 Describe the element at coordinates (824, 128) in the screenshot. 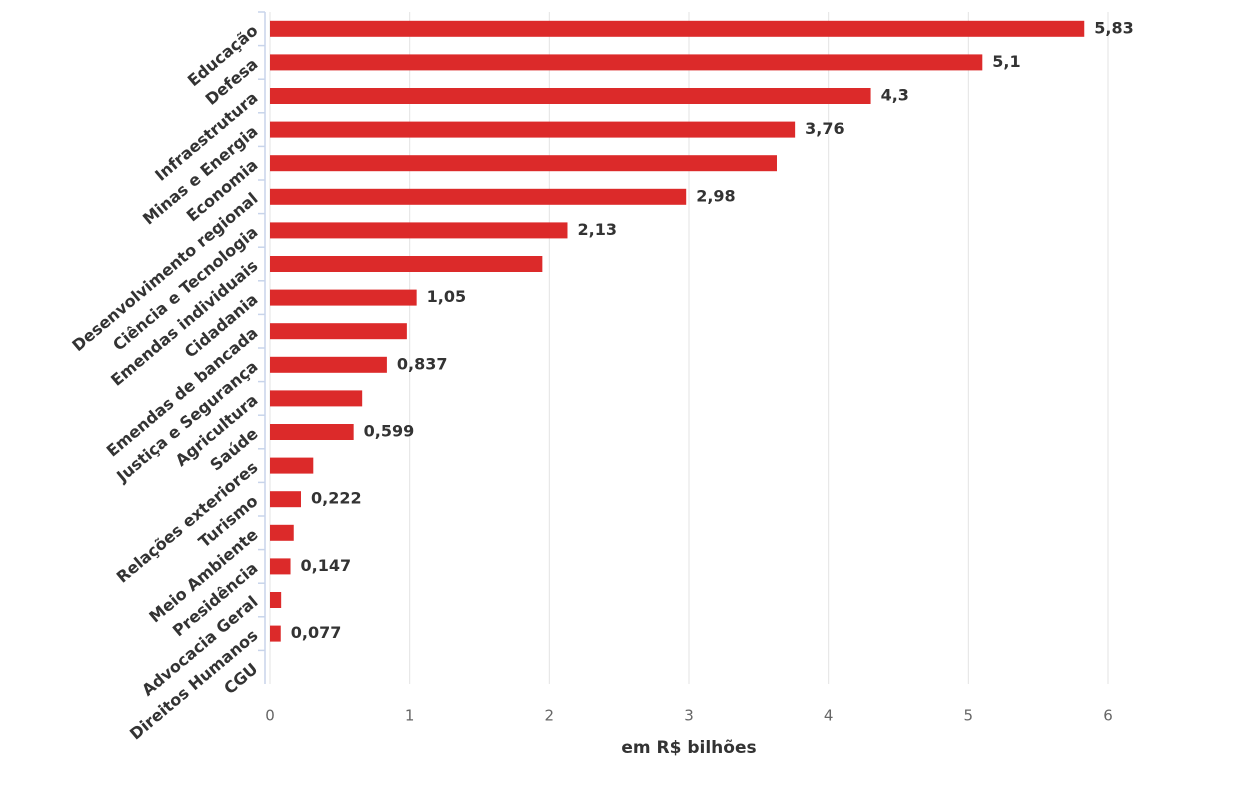

I see `data-label: 3,76` at that location.